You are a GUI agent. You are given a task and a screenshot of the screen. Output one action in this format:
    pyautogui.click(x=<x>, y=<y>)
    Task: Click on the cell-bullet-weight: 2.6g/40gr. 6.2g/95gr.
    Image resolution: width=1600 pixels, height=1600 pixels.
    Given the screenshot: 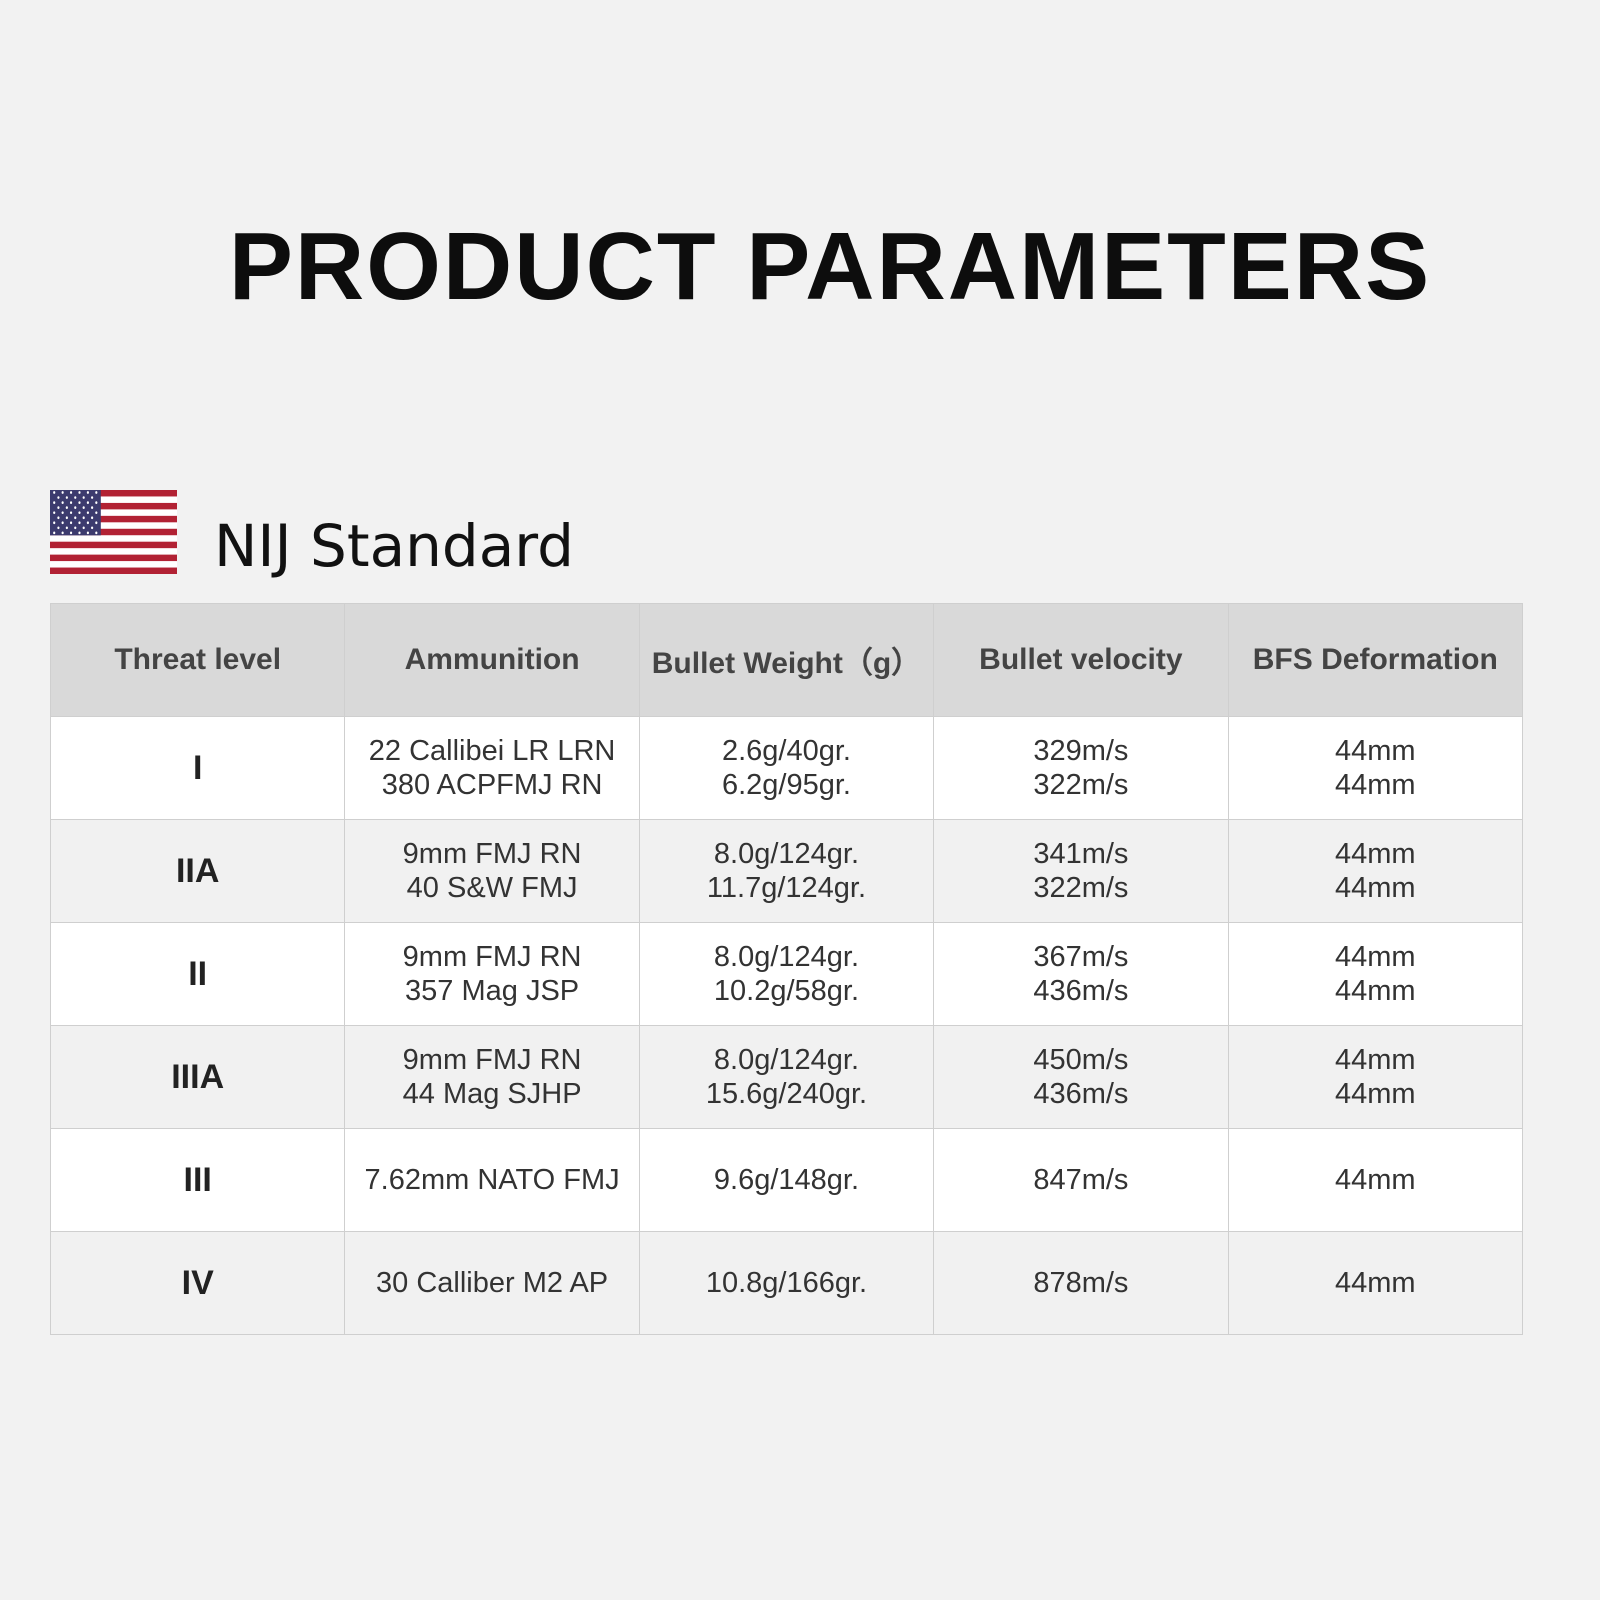 What is the action you would take?
    pyautogui.click(x=786, y=768)
    